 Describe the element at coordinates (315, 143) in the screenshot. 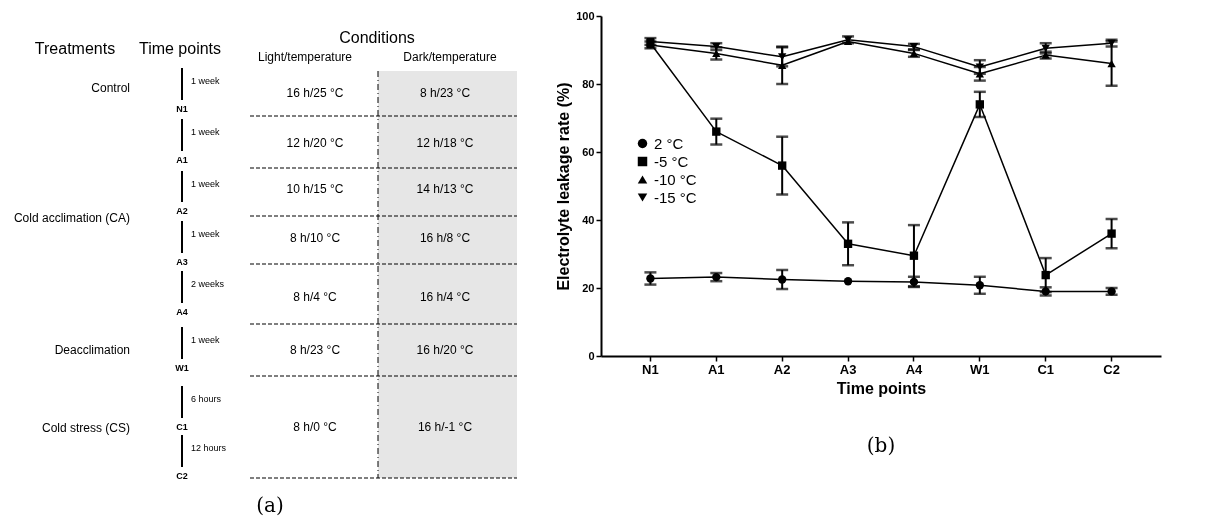

I see `text: 12 h/20 °C` at that location.